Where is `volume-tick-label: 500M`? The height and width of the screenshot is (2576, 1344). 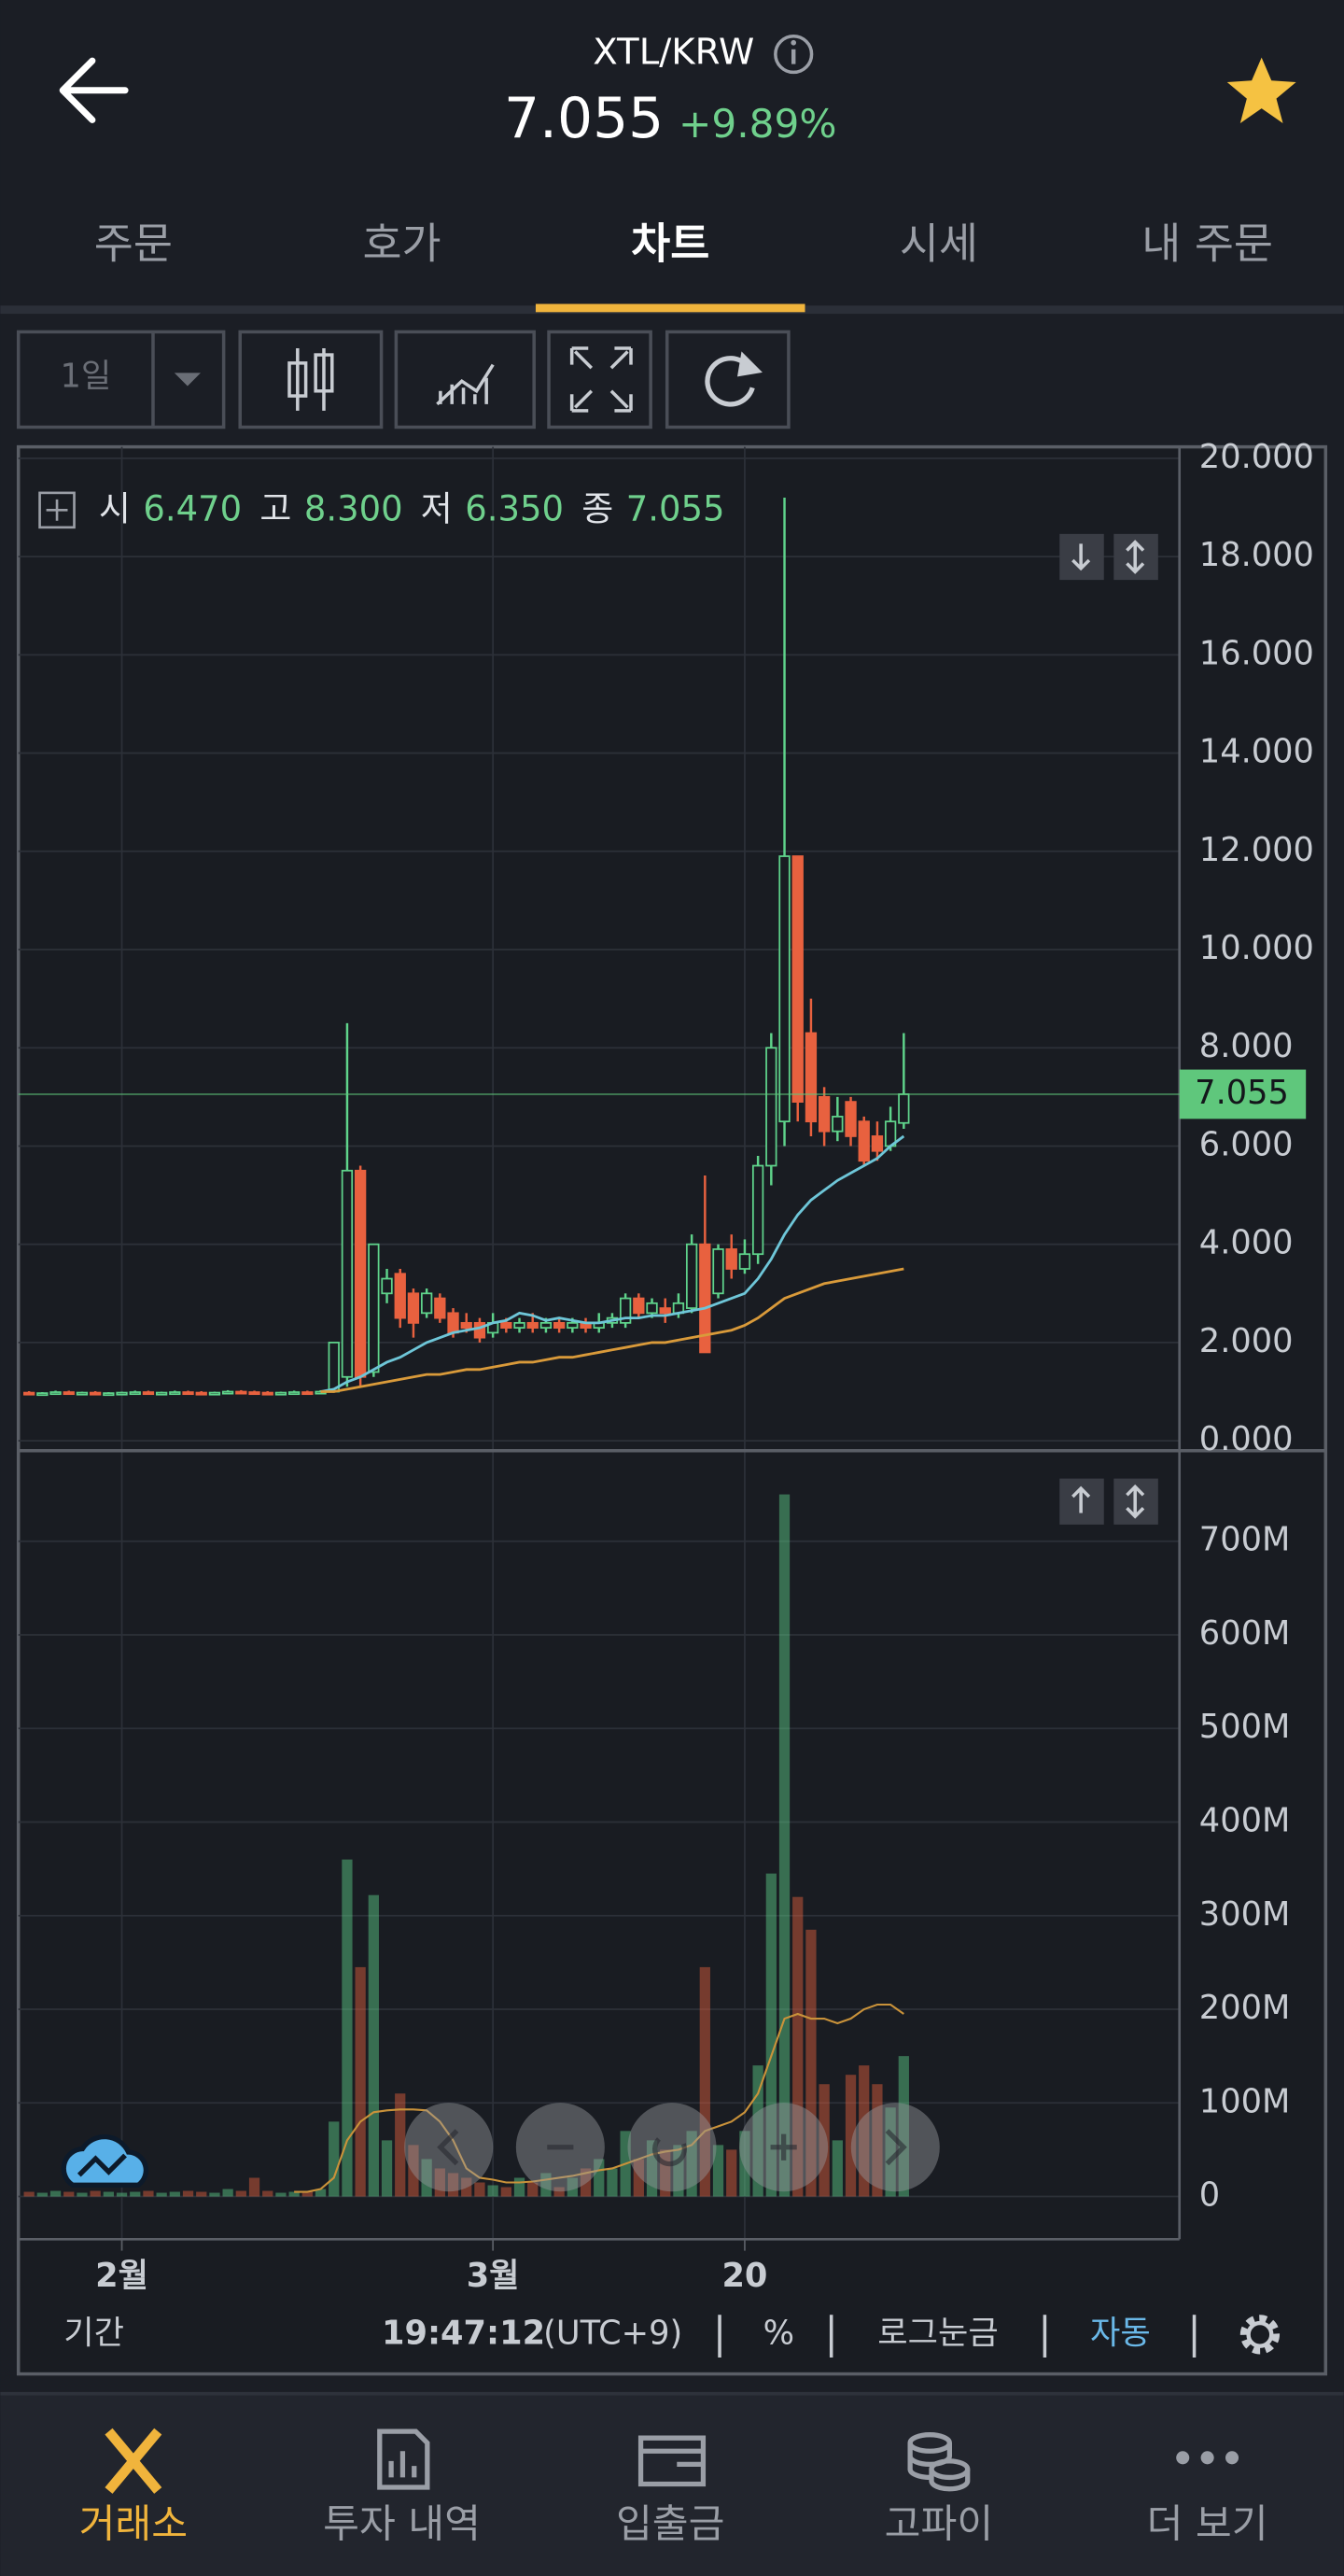
volume-tick-label: 500M is located at coordinates (1245, 1727).